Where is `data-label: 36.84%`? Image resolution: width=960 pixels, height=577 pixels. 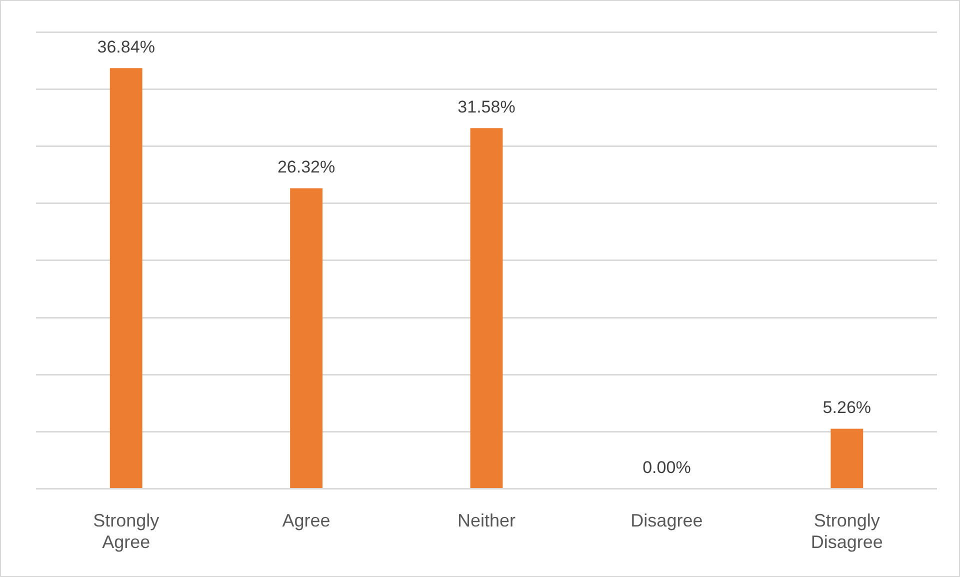
data-label: 36.84% is located at coordinates (126, 46).